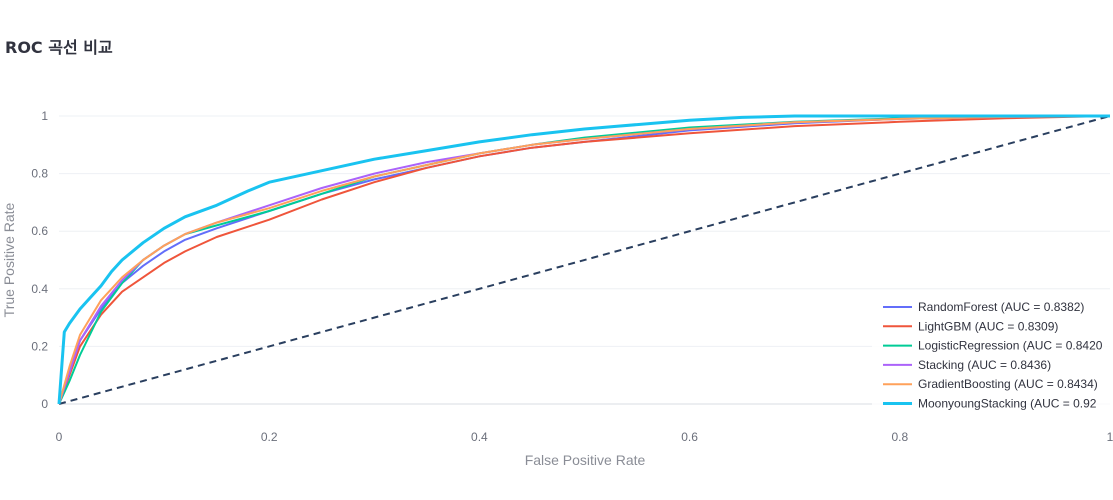 This screenshot has height=500, width=1113. I want to click on legend-label: MoonyoungStacking (AUC = 0.92, so click(1007, 404).